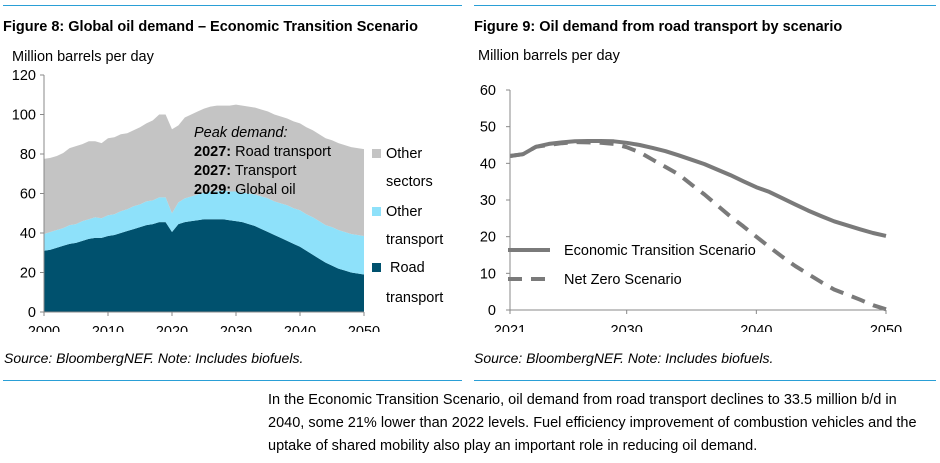 This screenshot has width=940, height=463. Describe the element at coordinates (409, 182) in the screenshot. I see `legend-label: sectors` at that location.